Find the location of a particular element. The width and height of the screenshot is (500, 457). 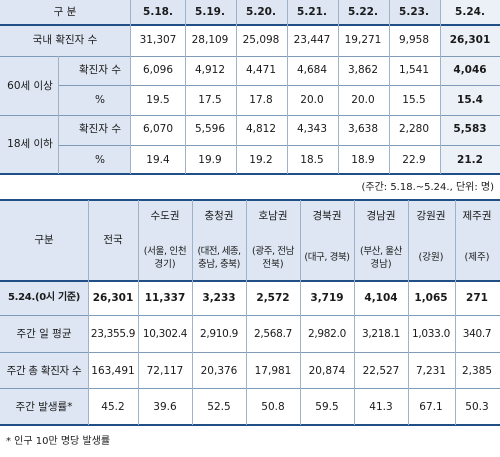

table2-cell: 52.5 is located at coordinates (219, 407).